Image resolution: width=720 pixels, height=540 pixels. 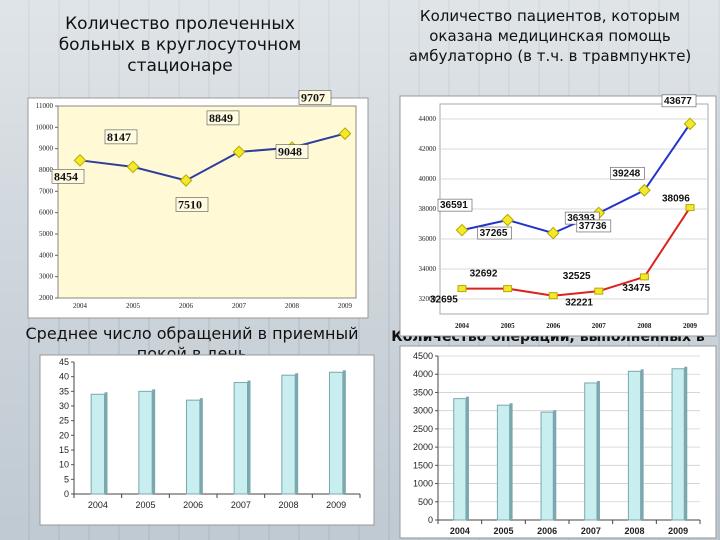 I want to click on chart1-x-tick-label: 2006, so click(x=186, y=306).